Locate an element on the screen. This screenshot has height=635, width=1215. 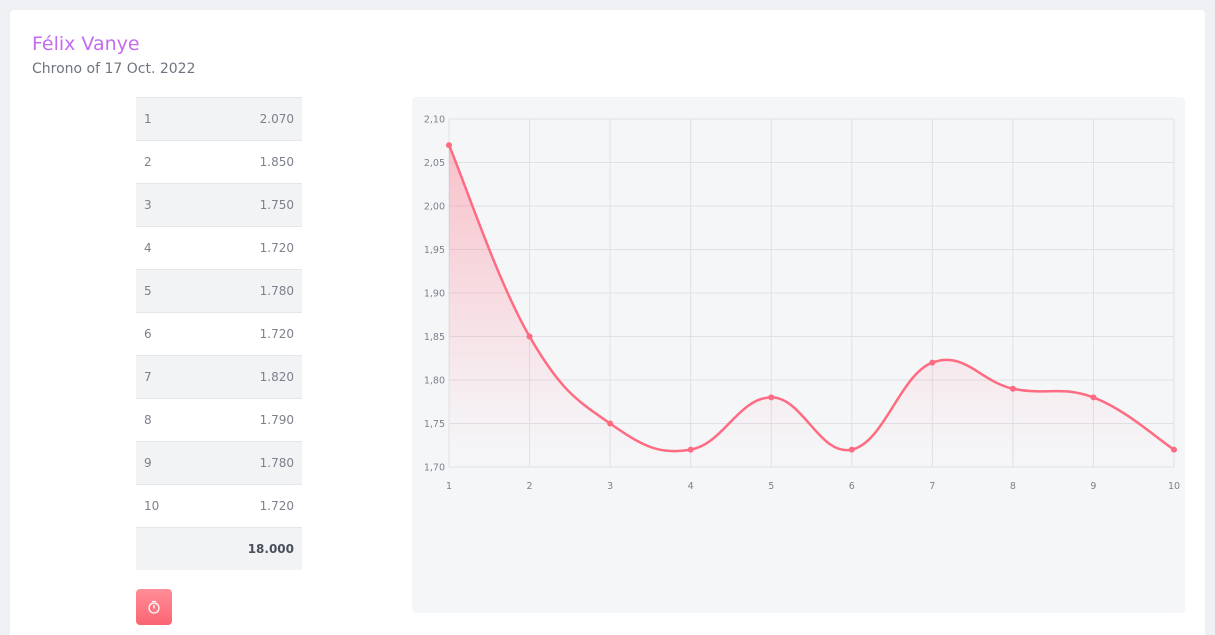
lap-time: 1.820 is located at coordinates (246, 377).